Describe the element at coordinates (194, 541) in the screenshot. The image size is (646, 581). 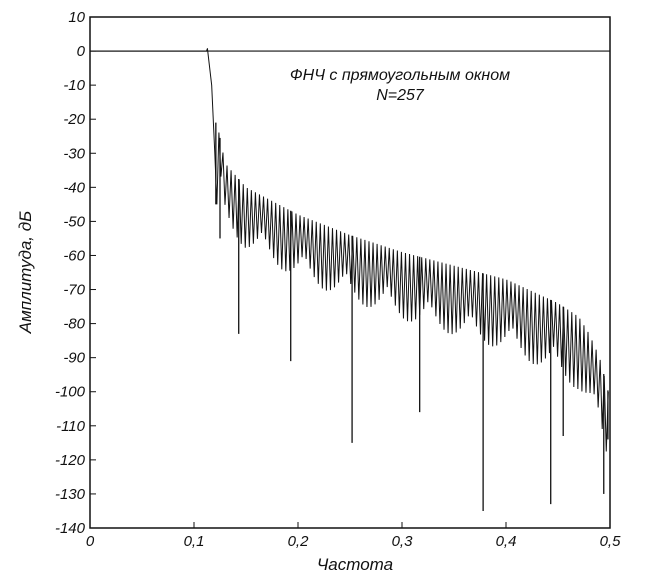
I see `x-tick-label: 0,1` at that location.